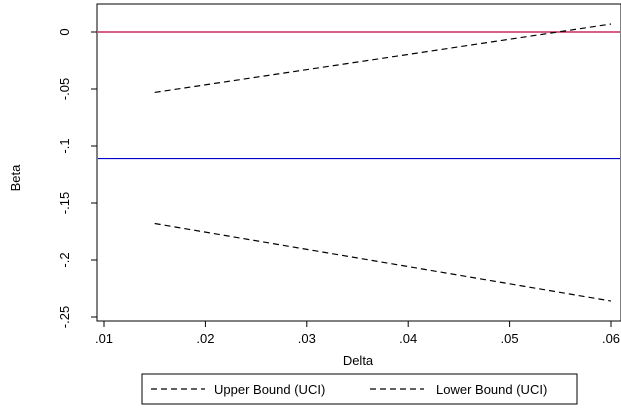 The image size is (621, 409). Describe the element at coordinates (205, 338) in the screenshot. I see `x-tick-label: .02` at that location.